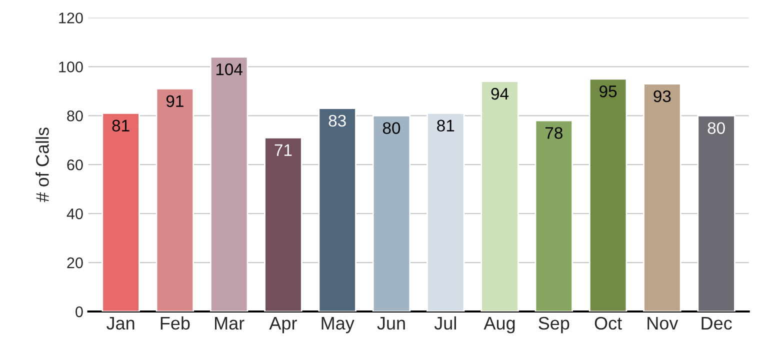 This screenshot has height=354, width=768. I want to click on y-tick-label: 120, so click(71, 18).